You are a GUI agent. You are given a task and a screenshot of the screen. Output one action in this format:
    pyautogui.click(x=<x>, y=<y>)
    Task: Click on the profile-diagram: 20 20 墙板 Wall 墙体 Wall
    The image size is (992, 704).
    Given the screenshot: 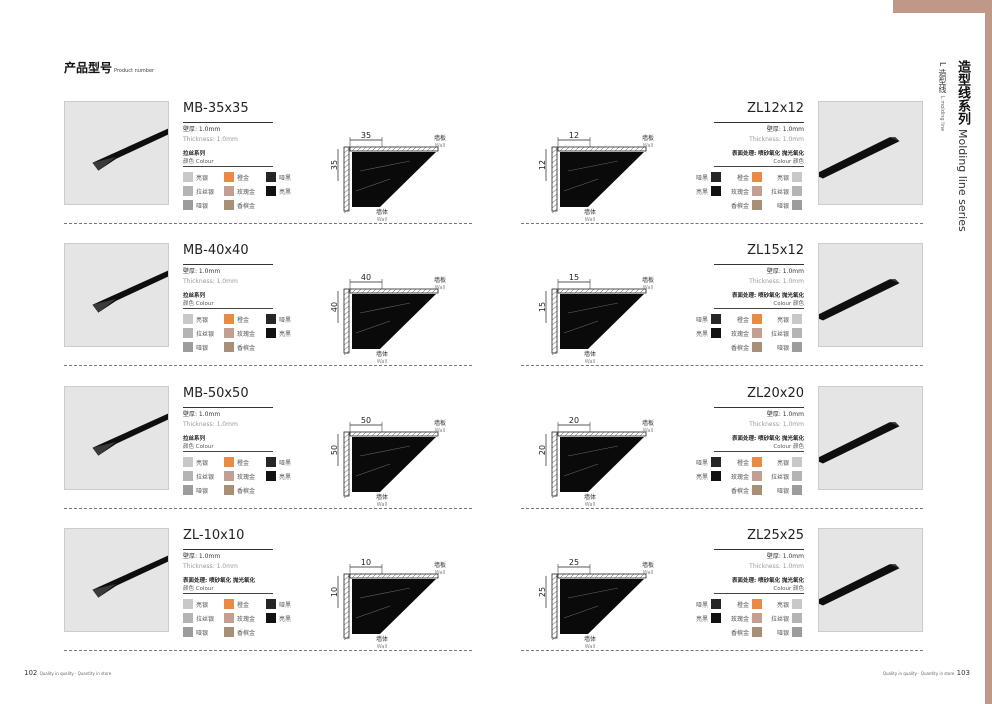 What is the action you would take?
    pyautogui.click(x=603, y=462)
    